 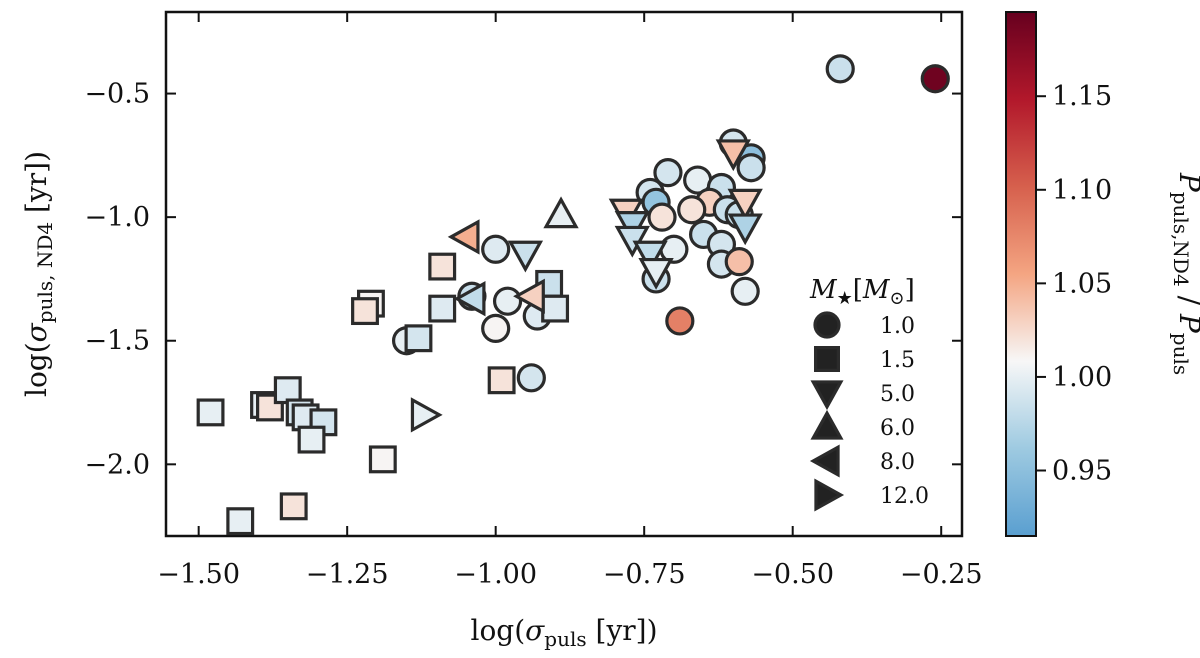 What do you see at coordinates (117, 94) in the screenshot?
I see `y-tick-label: −0.5` at bounding box center [117, 94].